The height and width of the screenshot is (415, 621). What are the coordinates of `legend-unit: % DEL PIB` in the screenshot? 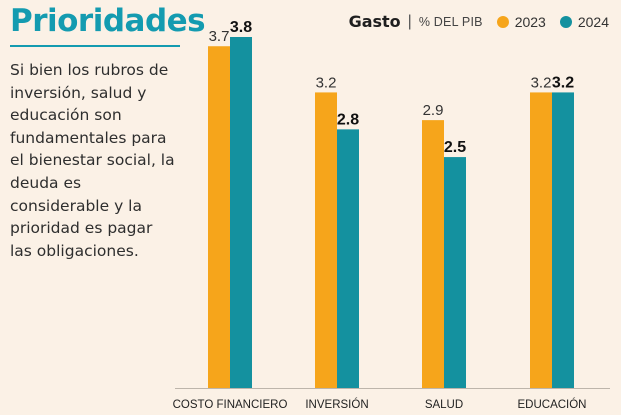 It's located at (450, 21).